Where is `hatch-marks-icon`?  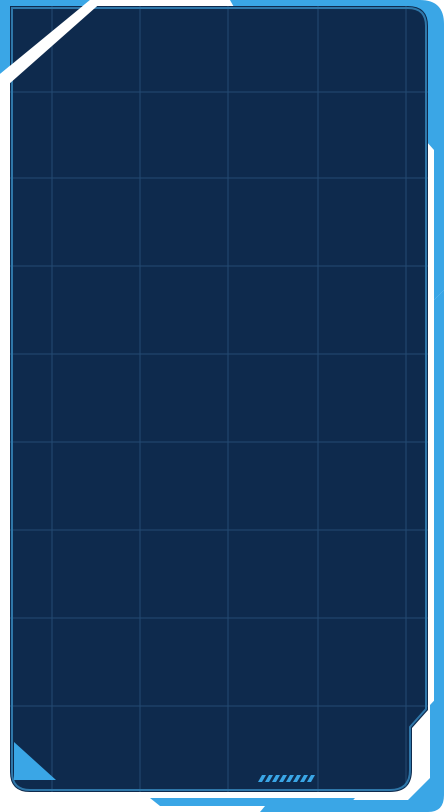 hatch-marks-icon is located at coordinates (286, 778).